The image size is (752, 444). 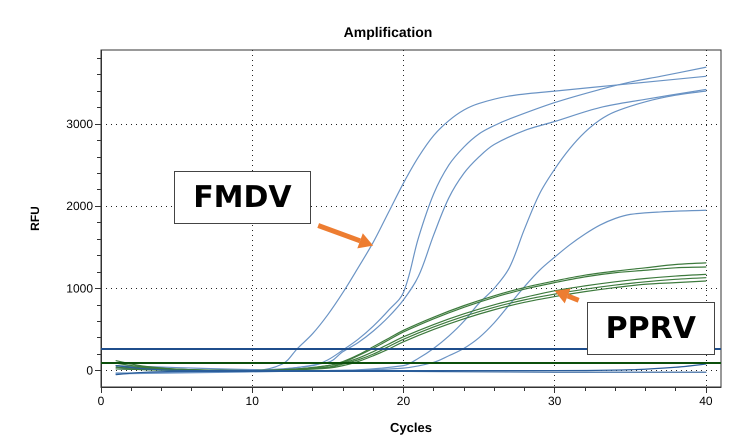 I want to click on x-tick-label: 20, so click(x=403, y=401).